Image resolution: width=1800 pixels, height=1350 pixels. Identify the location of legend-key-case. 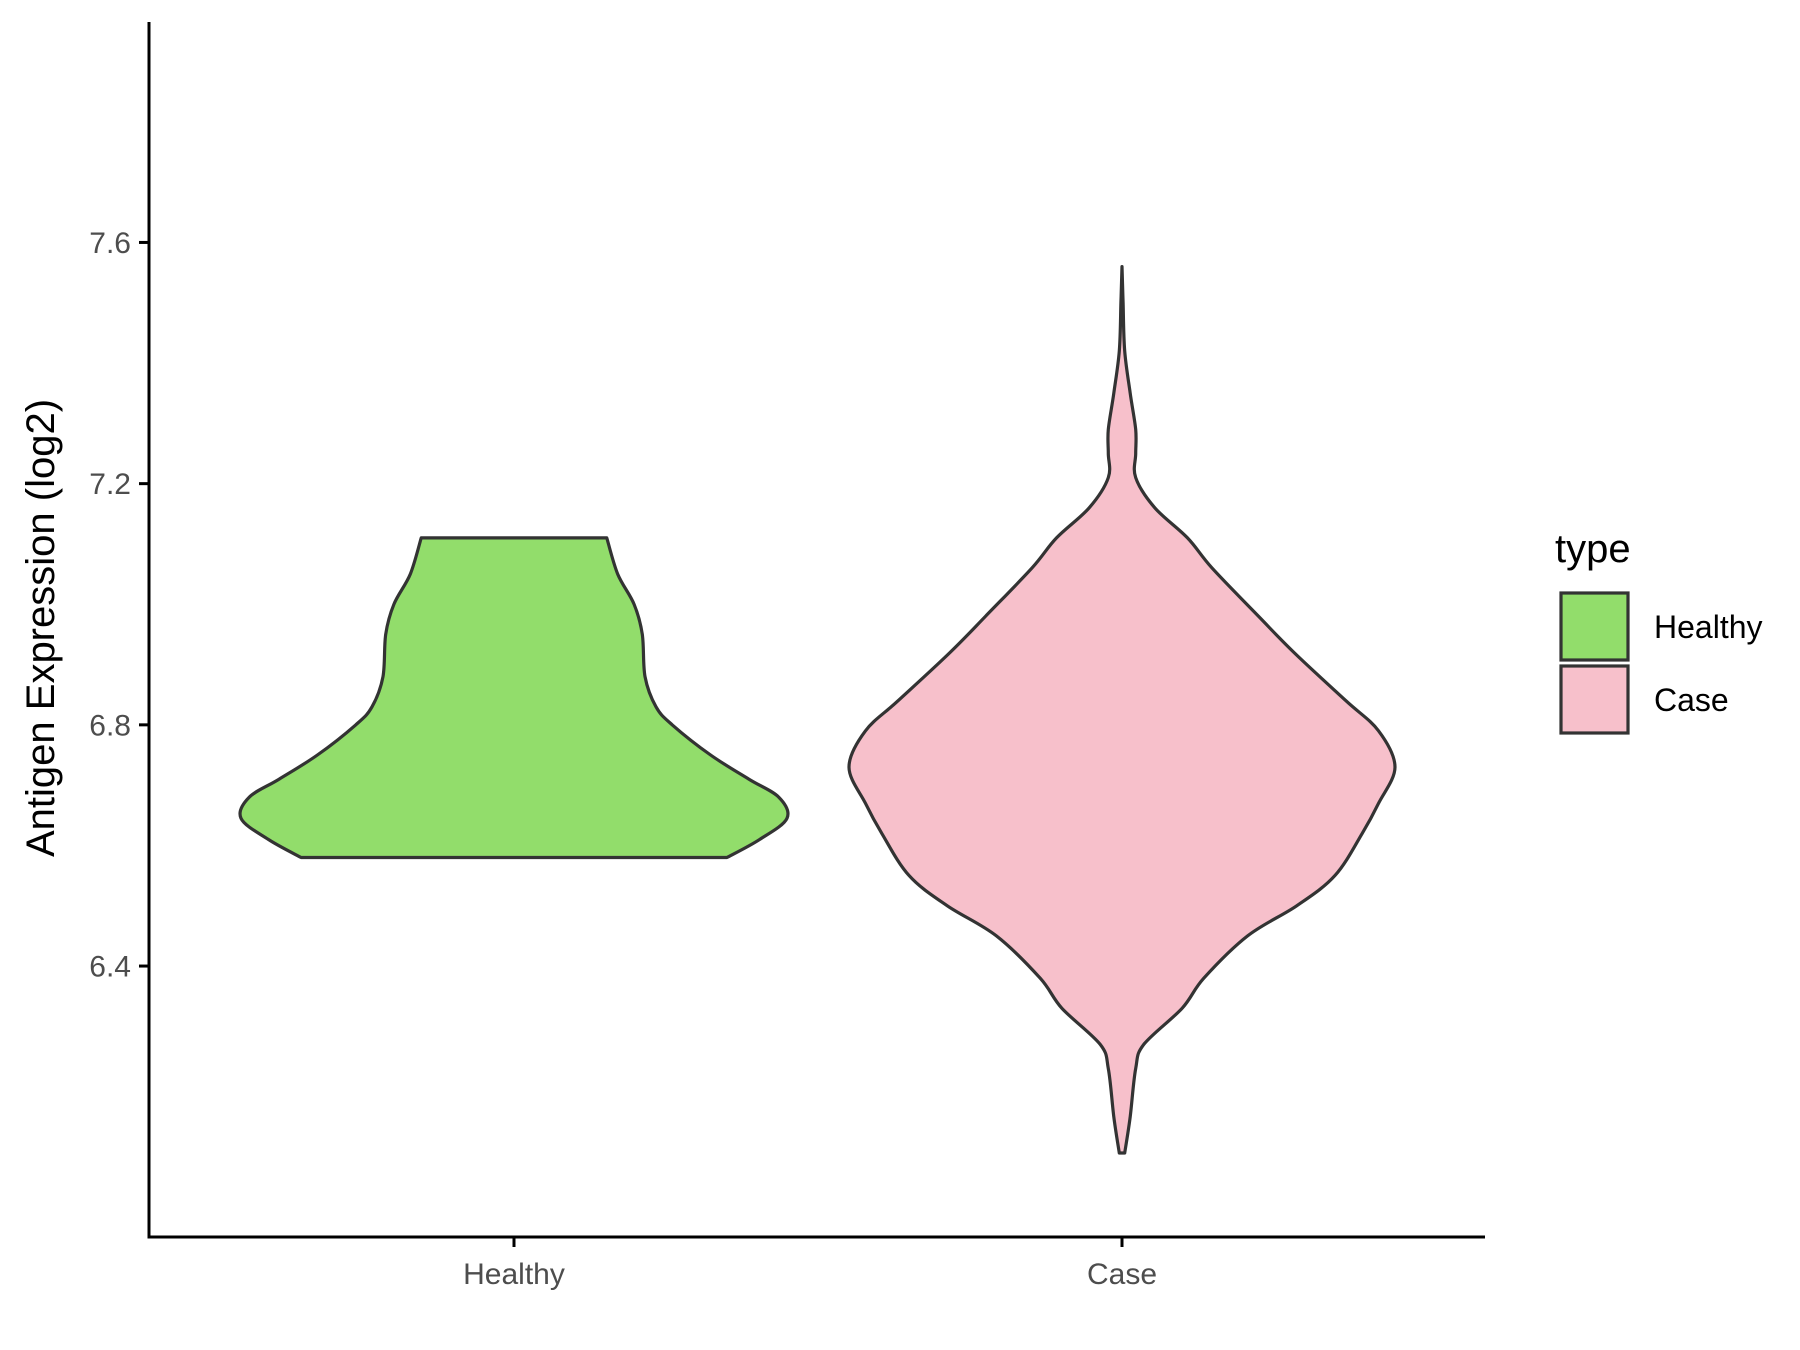
(1594, 699).